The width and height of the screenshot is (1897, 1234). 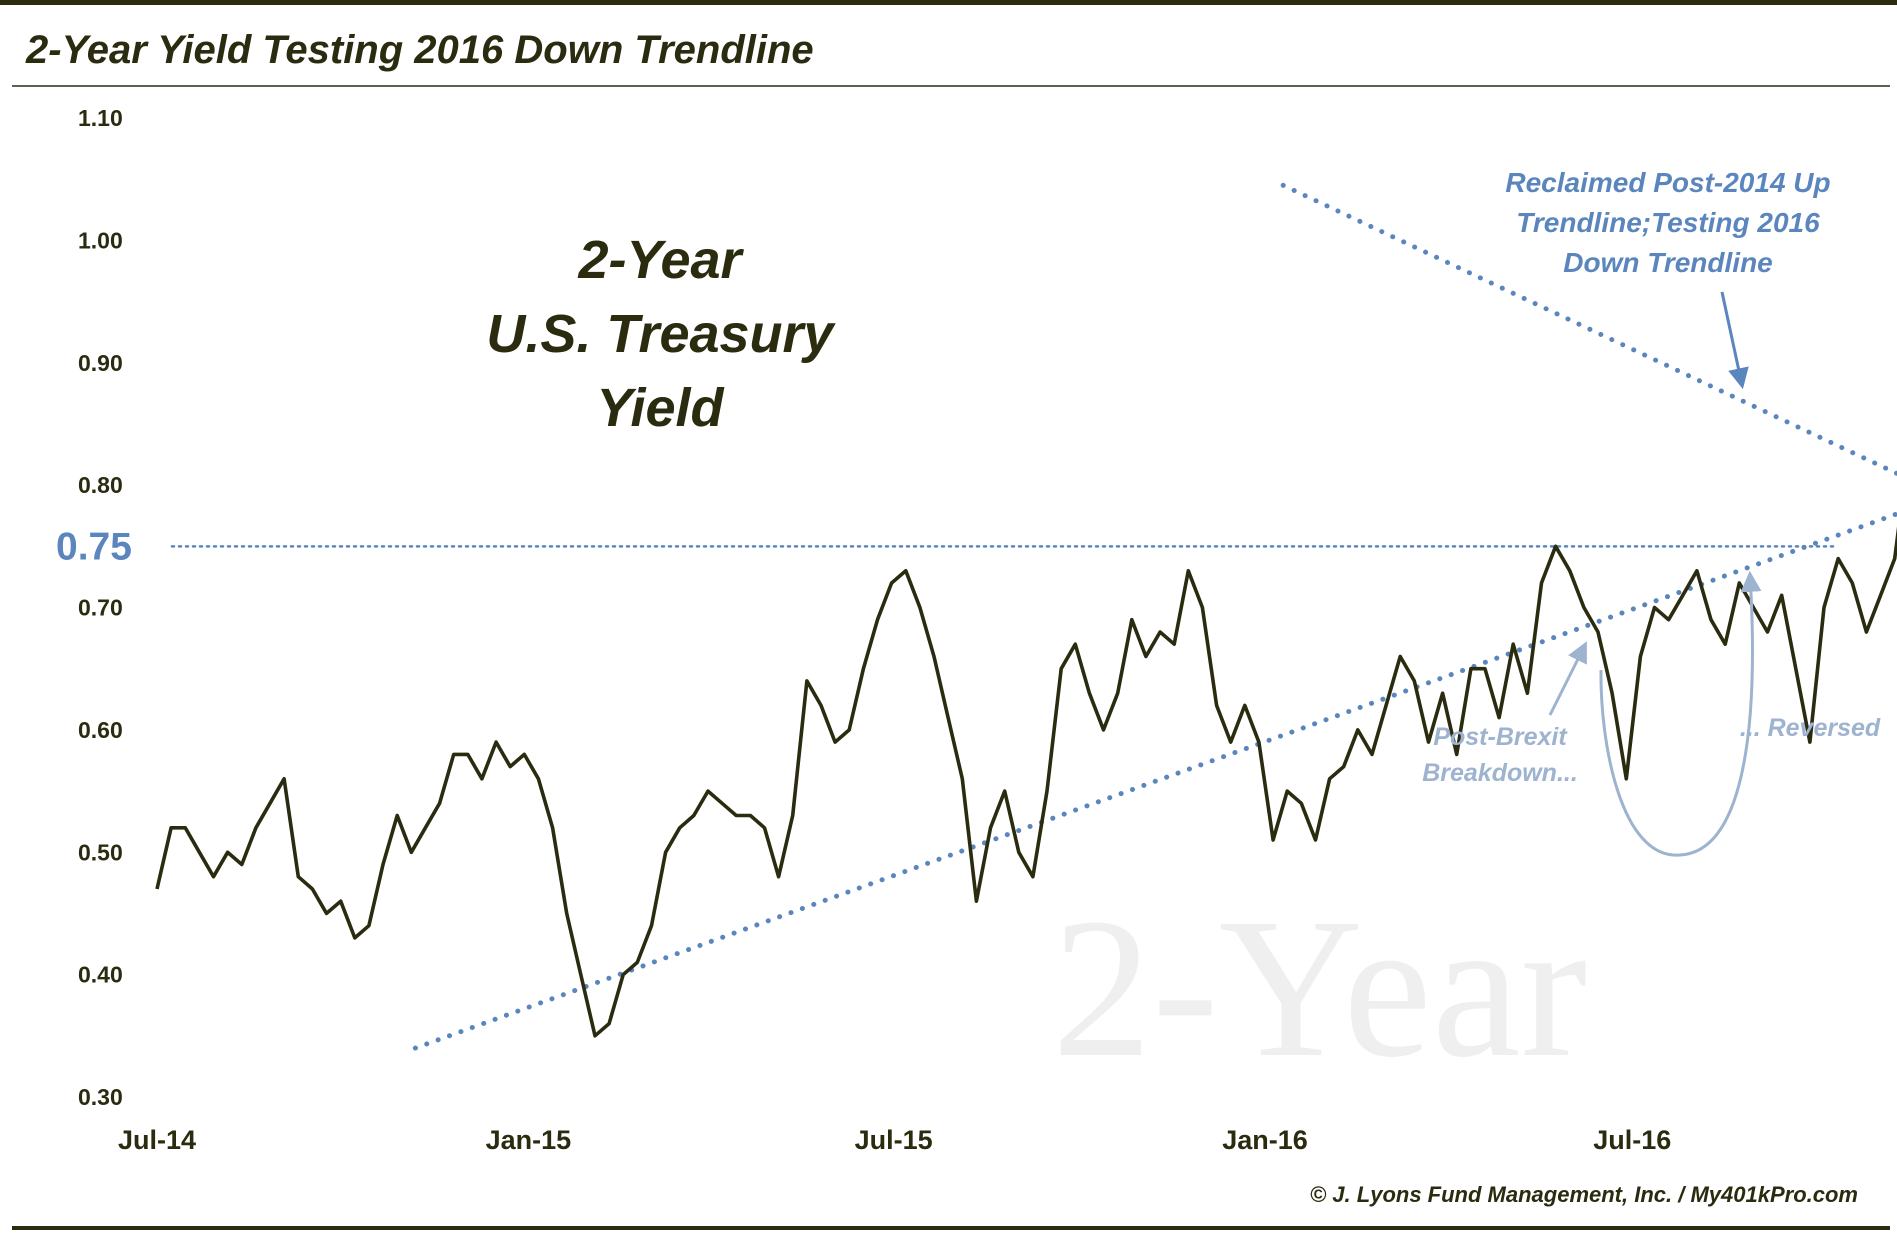 What do you see at coordinates (100, 975) in the screenshot?
I see `y-tick-label: 0.40` at bounding box center [100, 975].